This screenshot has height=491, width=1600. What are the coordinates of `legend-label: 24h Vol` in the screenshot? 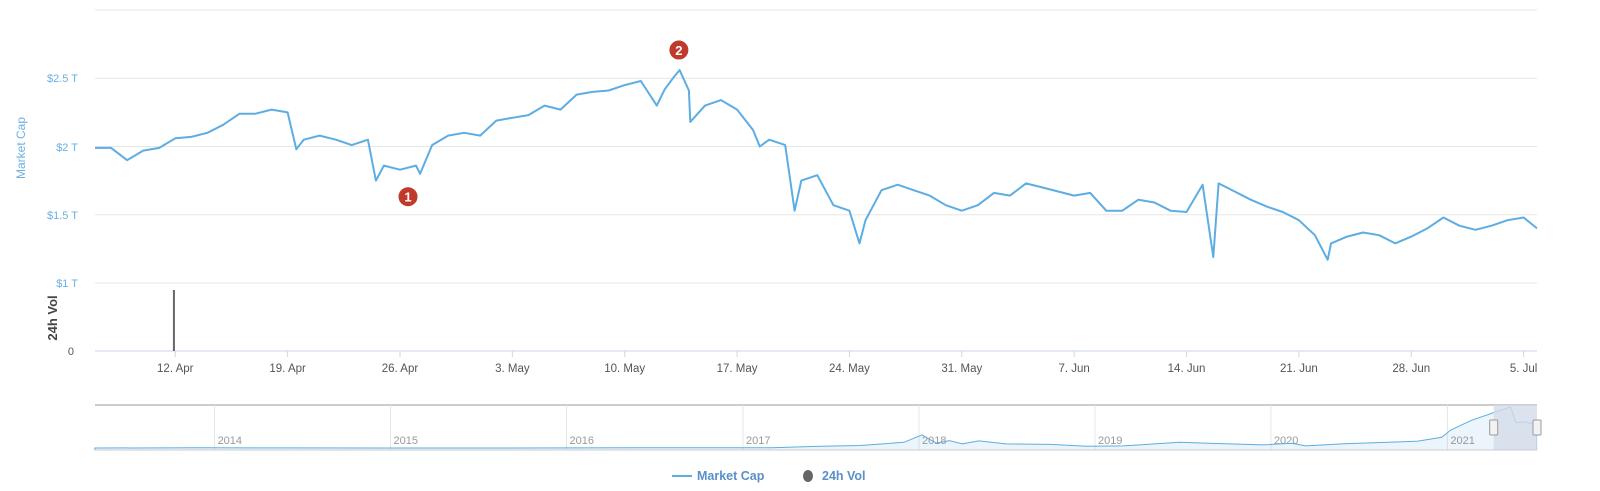 It's located at (844, 476).